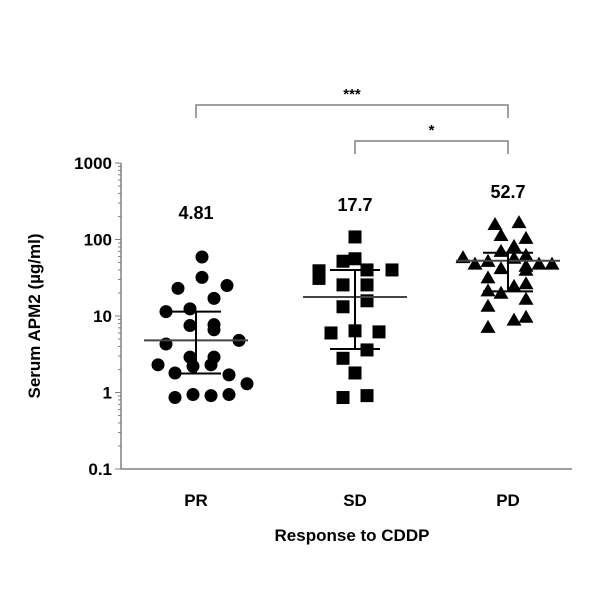 This screenshot has height=605, width=600. I want to click on y-tick-label: 10, so click(102, 316).